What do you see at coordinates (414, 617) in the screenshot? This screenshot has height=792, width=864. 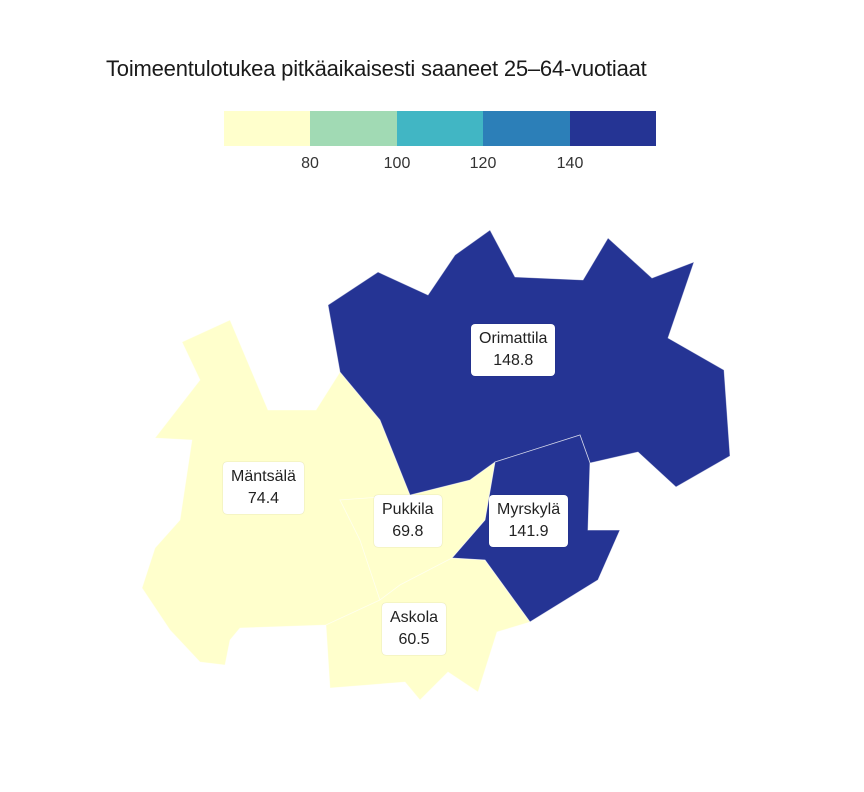 I see `region-name: Askola` at bounding box center [414, 617].